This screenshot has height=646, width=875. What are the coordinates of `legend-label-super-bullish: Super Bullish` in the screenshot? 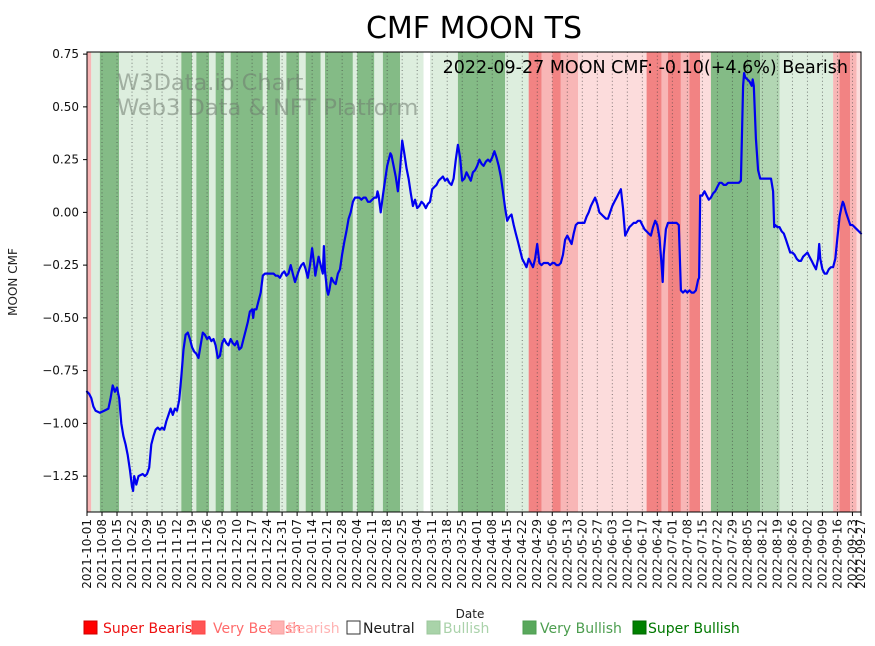 It's located at (694, 629).